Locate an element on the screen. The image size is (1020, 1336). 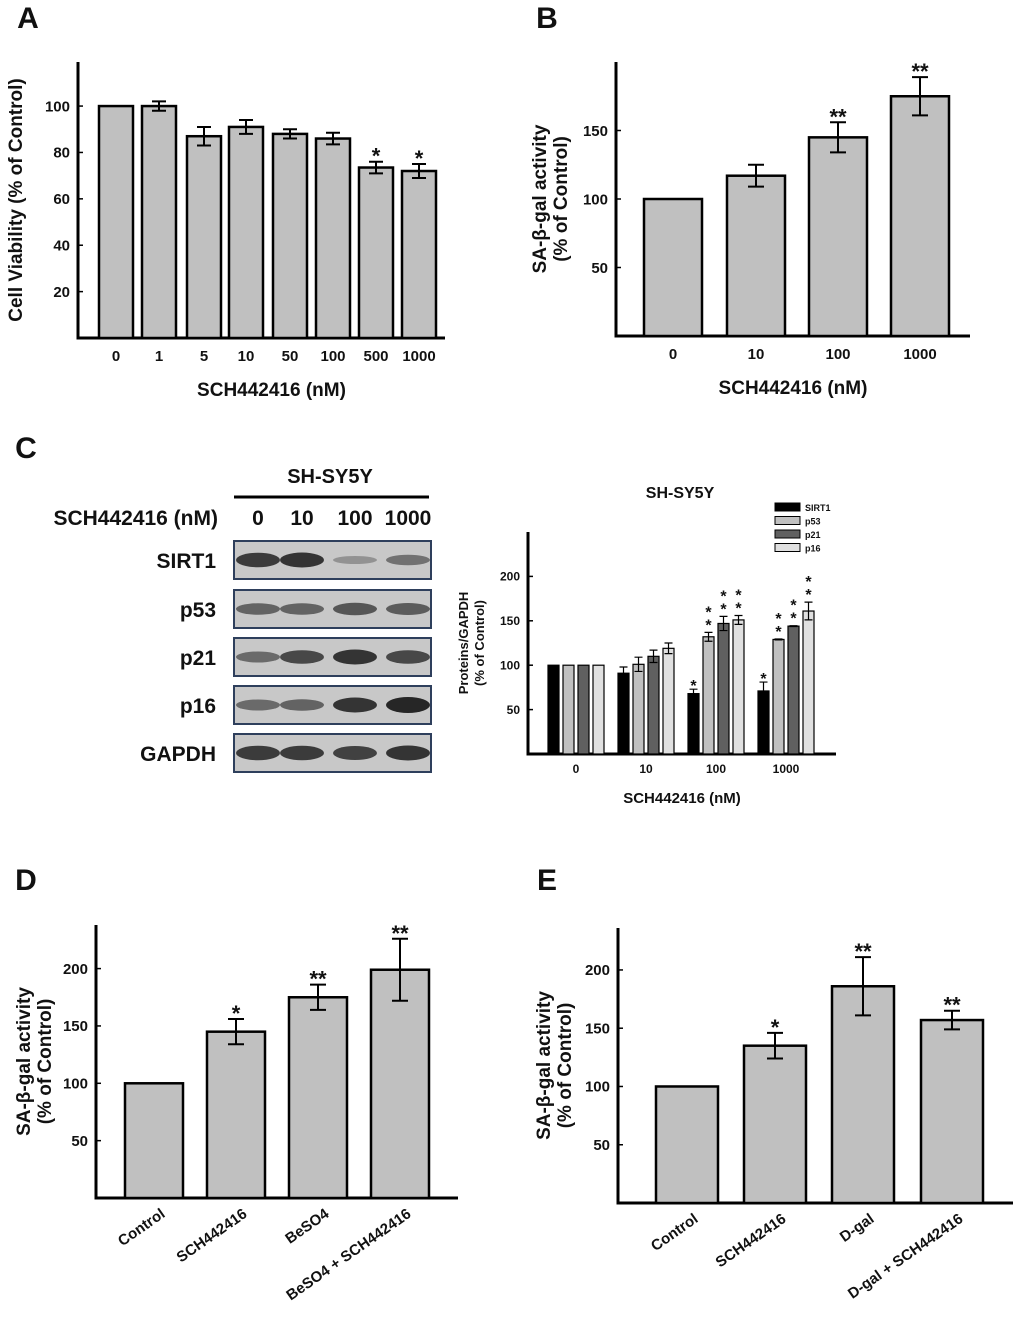
x-tick-label: 1 is located at coordinates (159, 356).